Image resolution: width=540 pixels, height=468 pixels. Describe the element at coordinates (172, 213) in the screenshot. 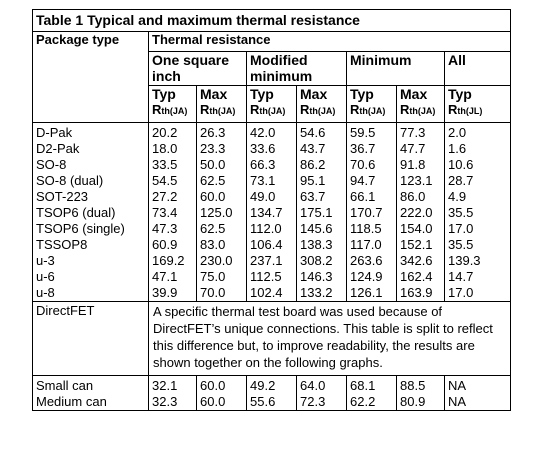

I see `value-cell: 73.4` at that location.